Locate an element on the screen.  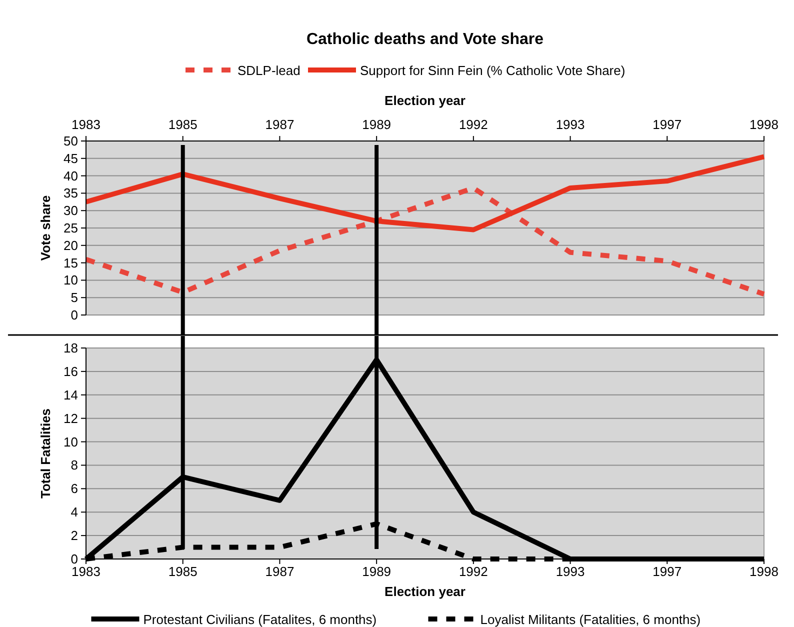
y-tick-label: 30 is located at coordinates (71, 210).